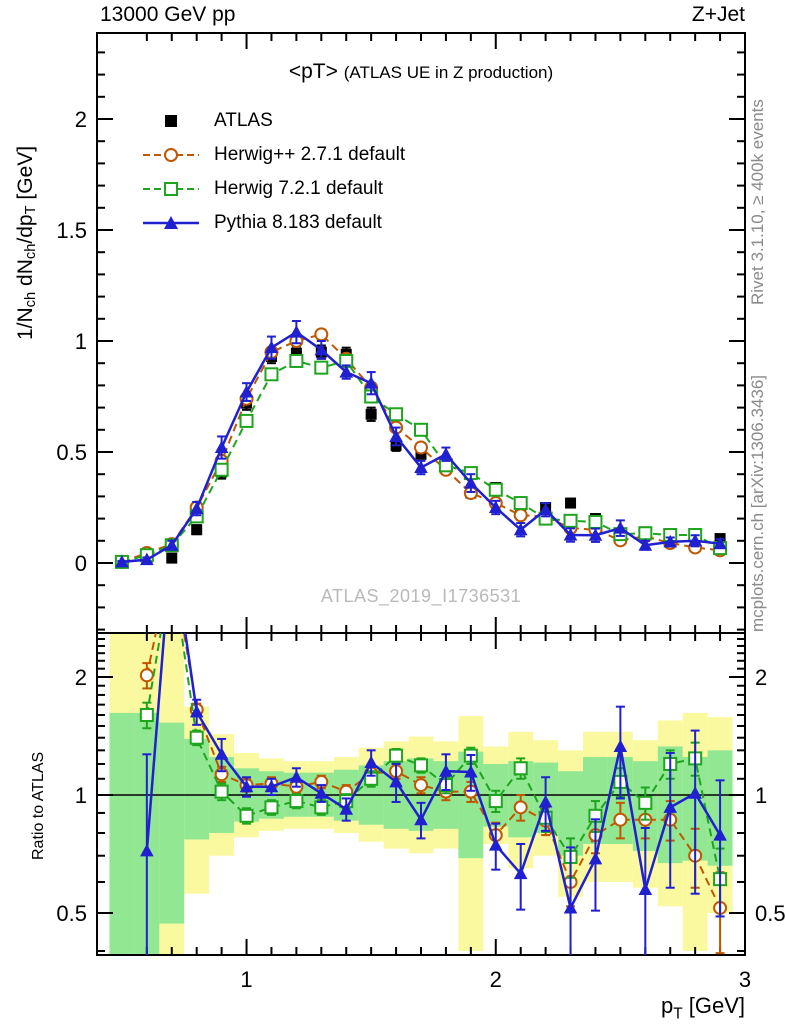 The width and height of the screenshot is (786, 1024). What do you see at coordinates (757, 202) in the screenshot?
I see `rivet-version-note: Rivet 3.1.10, ≥ 400k events` at bounding box center [757, 202].